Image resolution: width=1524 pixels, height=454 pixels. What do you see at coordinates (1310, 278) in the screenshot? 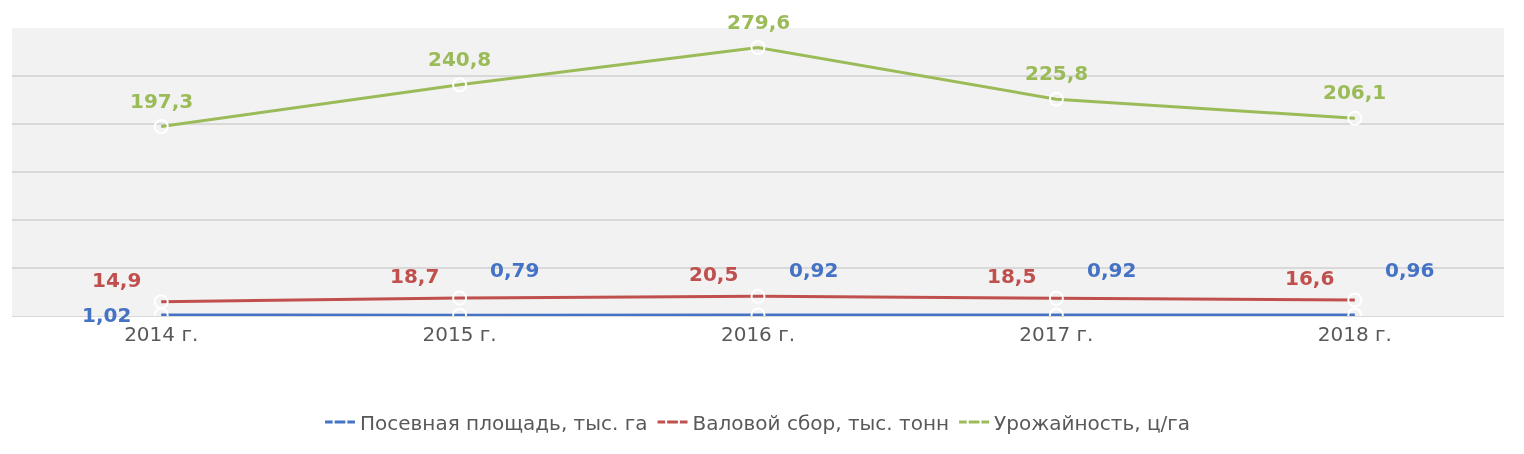
I see `data-label: 16,6` at bounding box center [1310, 278].